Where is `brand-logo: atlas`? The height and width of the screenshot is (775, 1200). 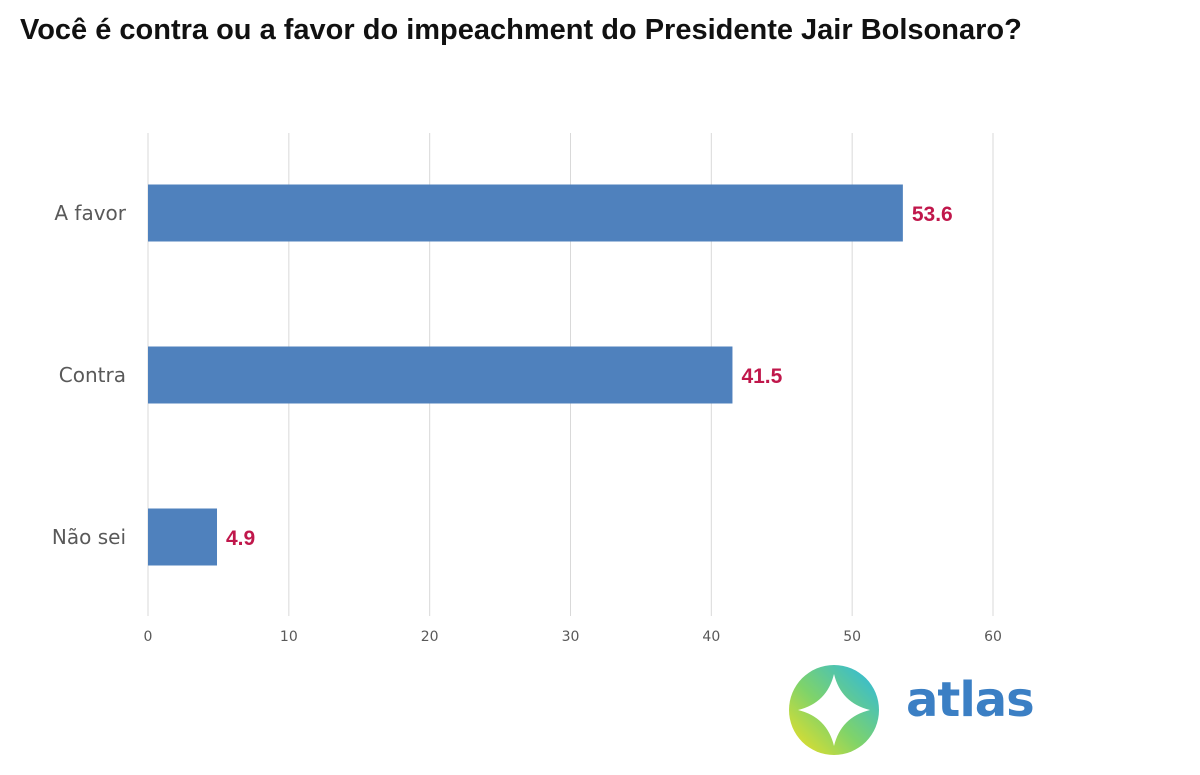
brand-logo: atlas is located at coordinates (911, 710).